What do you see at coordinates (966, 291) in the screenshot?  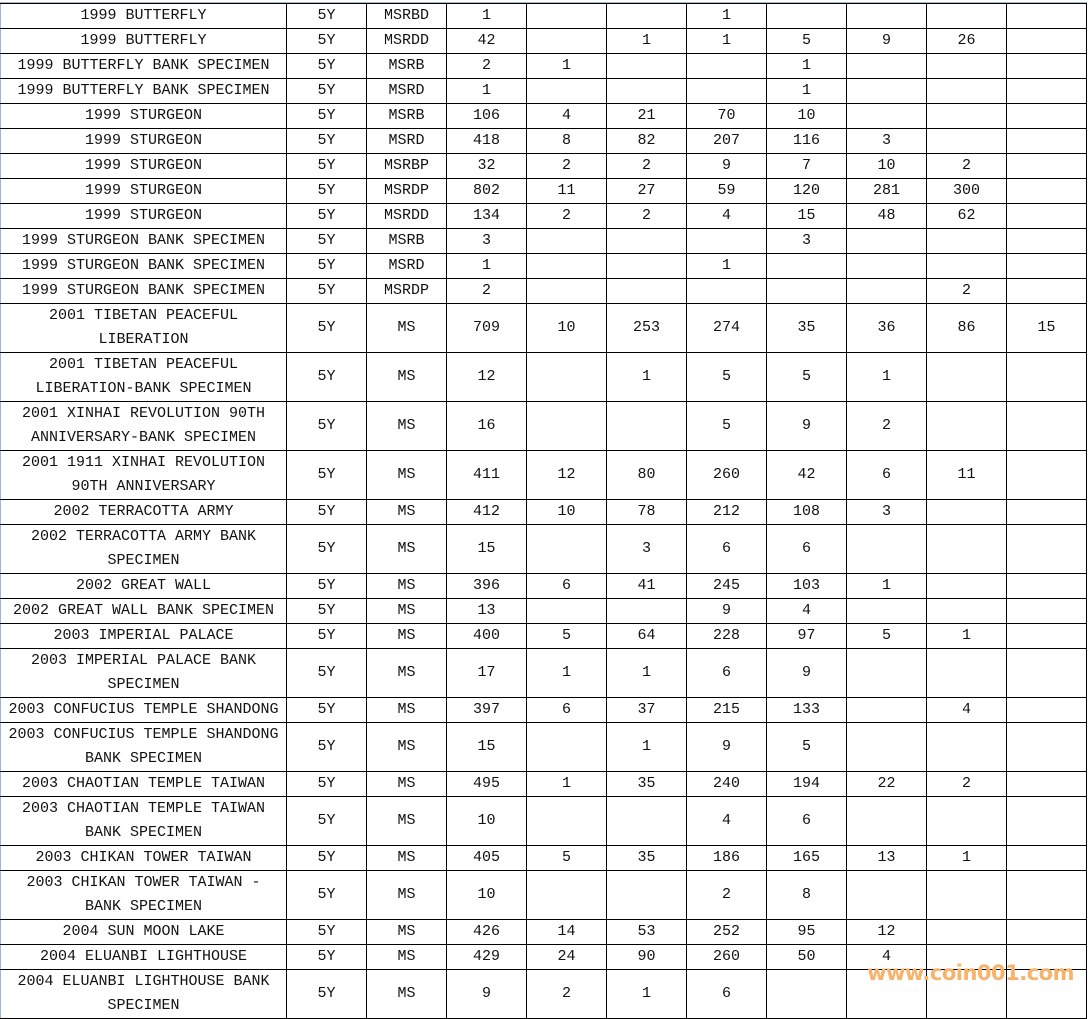 I see `grade-count-6-cell: 2` at bounding box center [966, 291].